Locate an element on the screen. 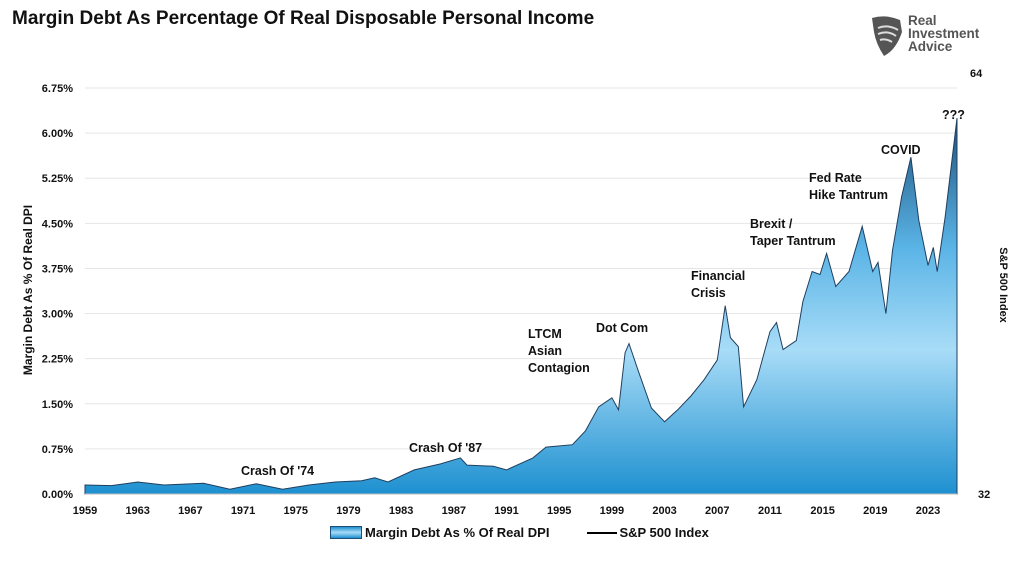 The height and width of the screenshot is (562, 1024). y-tick-label: 4.50% is located at coordinates (57, 224).